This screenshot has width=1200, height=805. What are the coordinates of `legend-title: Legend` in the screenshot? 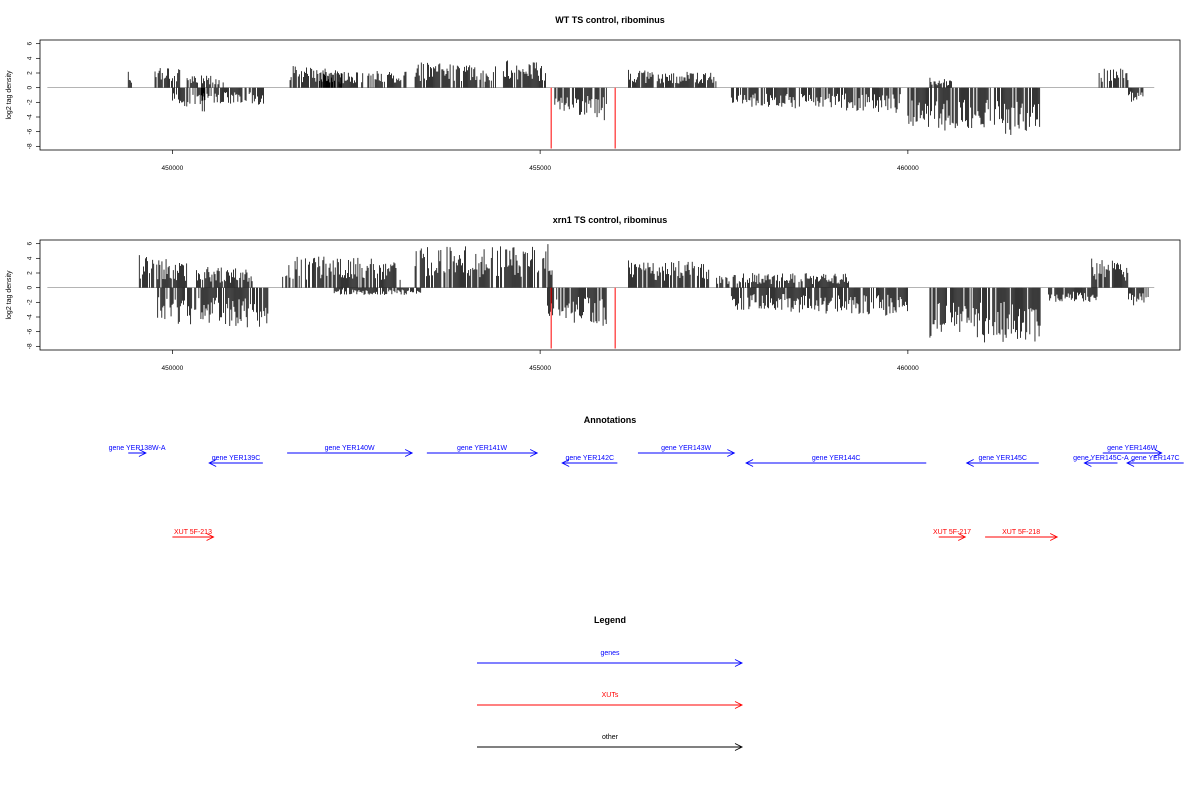 It's located at (610, 620).